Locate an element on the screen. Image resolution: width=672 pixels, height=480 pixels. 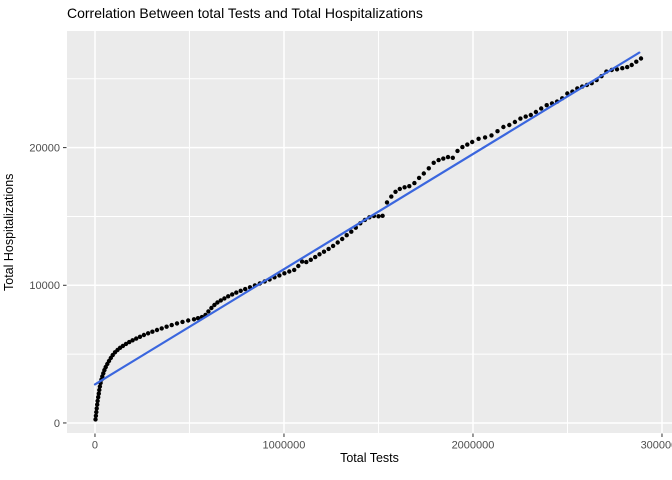
y-tick-label: 0 is located at coordinates (57, 424).